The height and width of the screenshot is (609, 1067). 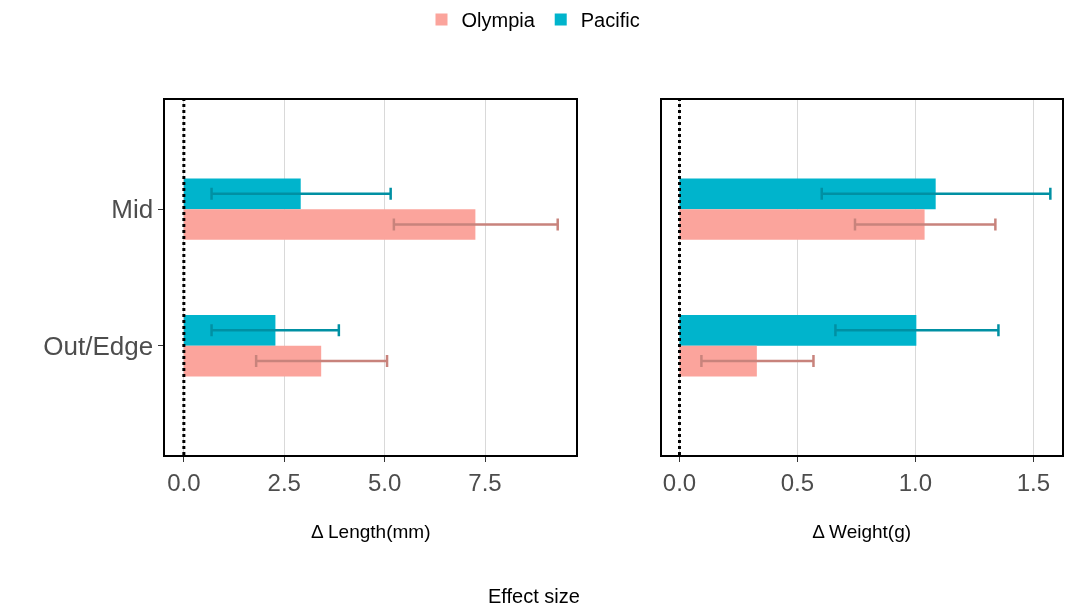 What do you see at coordinates (610, 20) in the screenshot?
I see `legend-label: Pacific` at bounding box center [610, 20].